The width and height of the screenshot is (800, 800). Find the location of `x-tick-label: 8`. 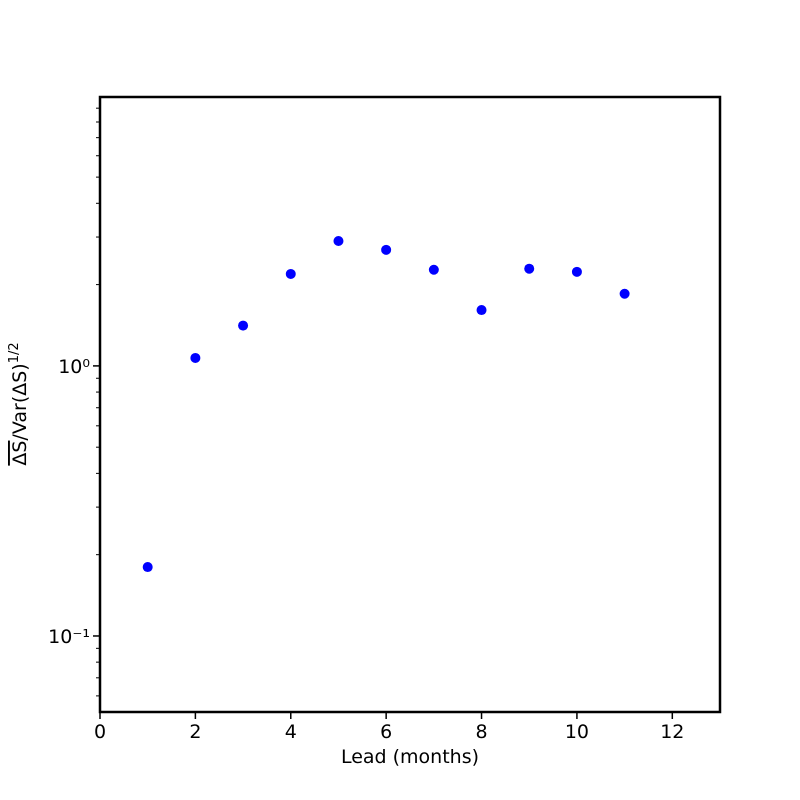

x-tick-label: 8 is located at coordinates (481, 732).